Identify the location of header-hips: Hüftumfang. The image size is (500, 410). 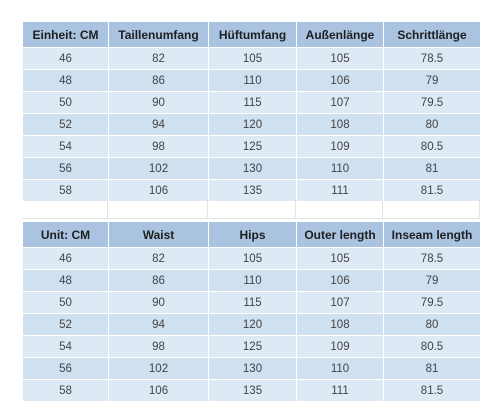
(252, 34).